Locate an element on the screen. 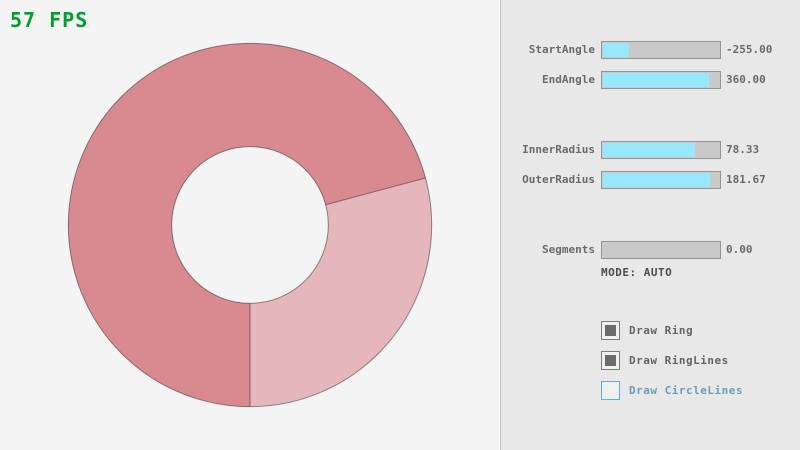  innerradius-slider-fill is located at coordinates (649, 150).